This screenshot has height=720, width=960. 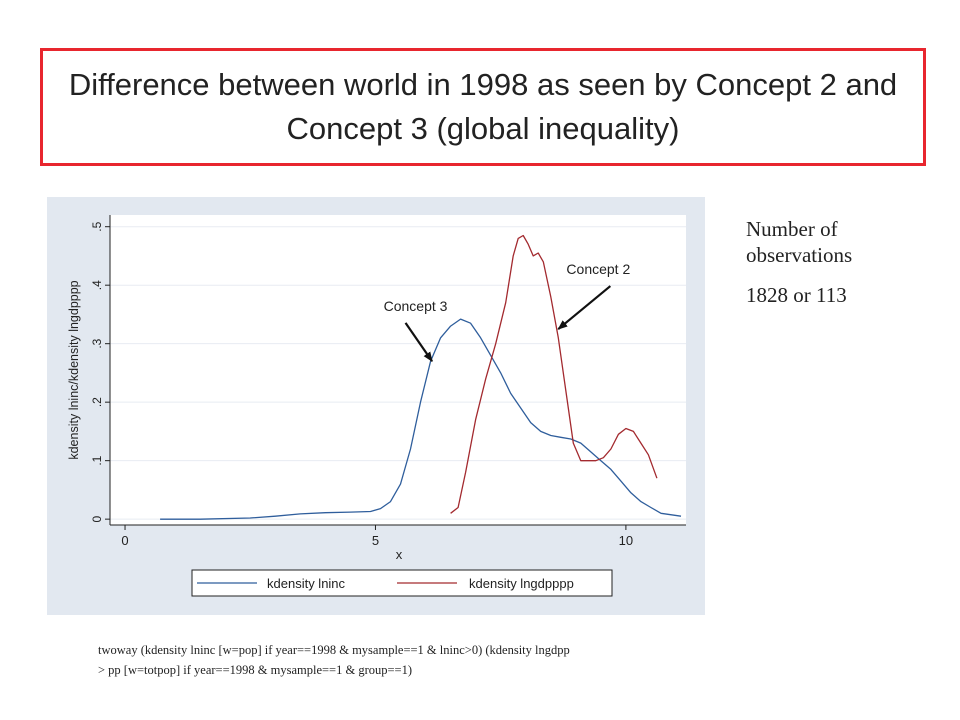 I want to click on x-tick-label-1: 5, so click(x=375, y=540).